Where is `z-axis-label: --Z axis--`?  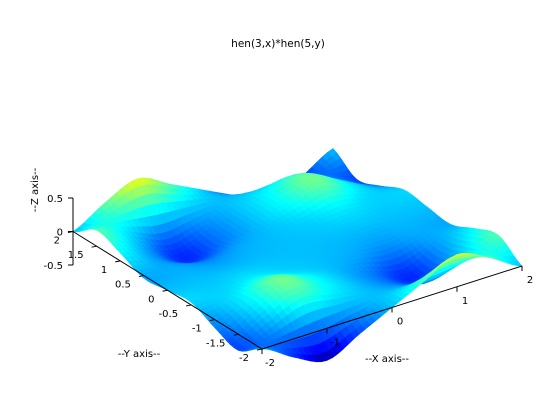
z-axis-label: --Z axis-- is located at coordinates (35, 189).